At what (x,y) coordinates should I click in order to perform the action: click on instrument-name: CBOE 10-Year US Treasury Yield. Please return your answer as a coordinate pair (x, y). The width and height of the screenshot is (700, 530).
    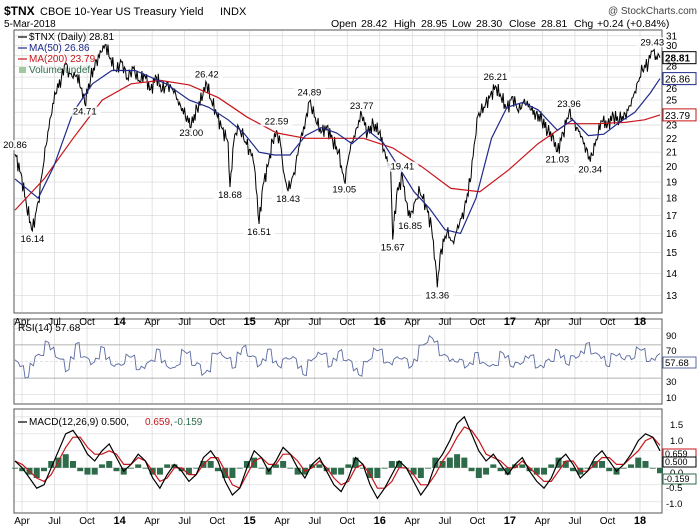
    Looking at the image, I should click on (121, 12).